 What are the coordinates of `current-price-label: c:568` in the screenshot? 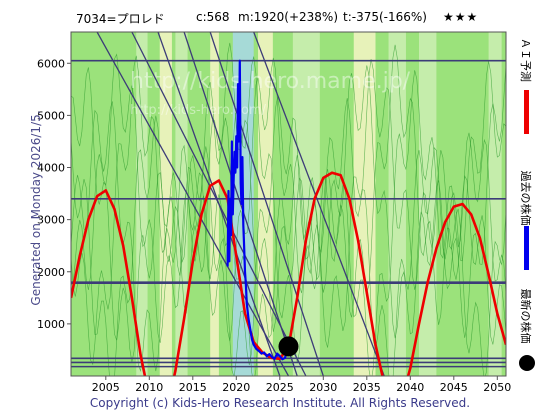 It's located at (213, 17).